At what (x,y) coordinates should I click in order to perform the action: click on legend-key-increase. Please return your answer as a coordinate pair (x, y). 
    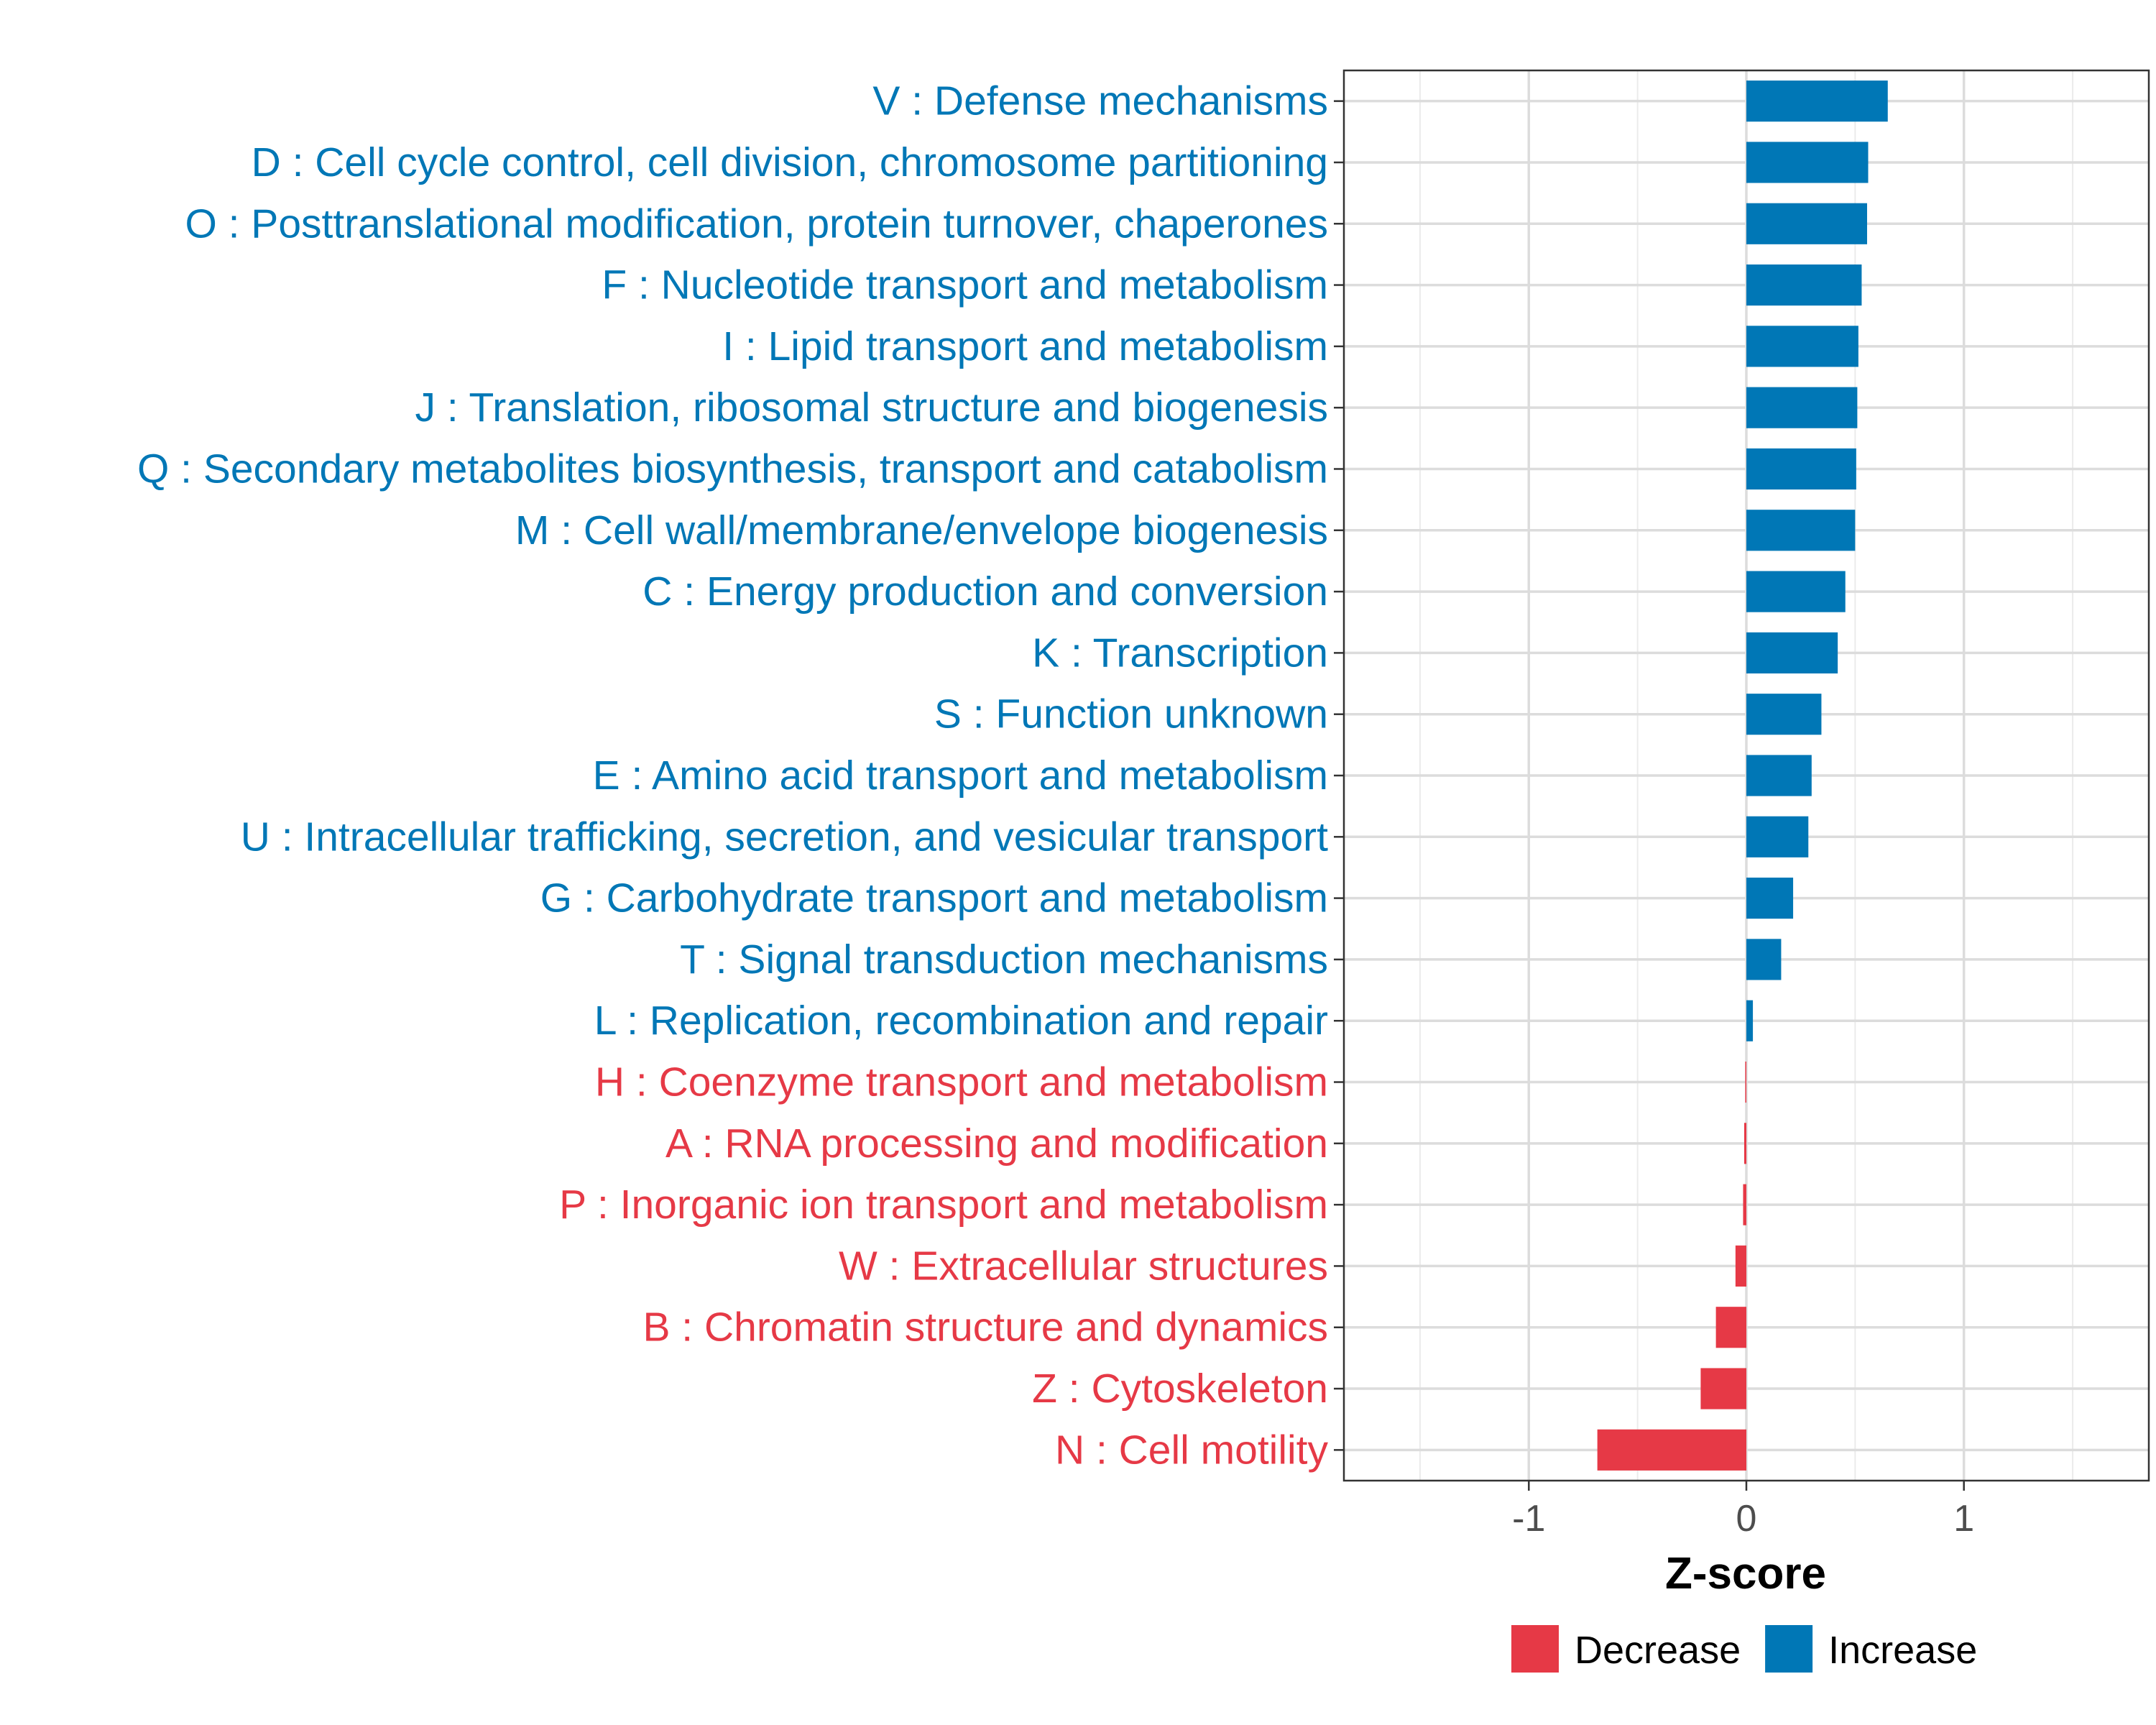
    Looking at the image, I should click on (1789, 1649).